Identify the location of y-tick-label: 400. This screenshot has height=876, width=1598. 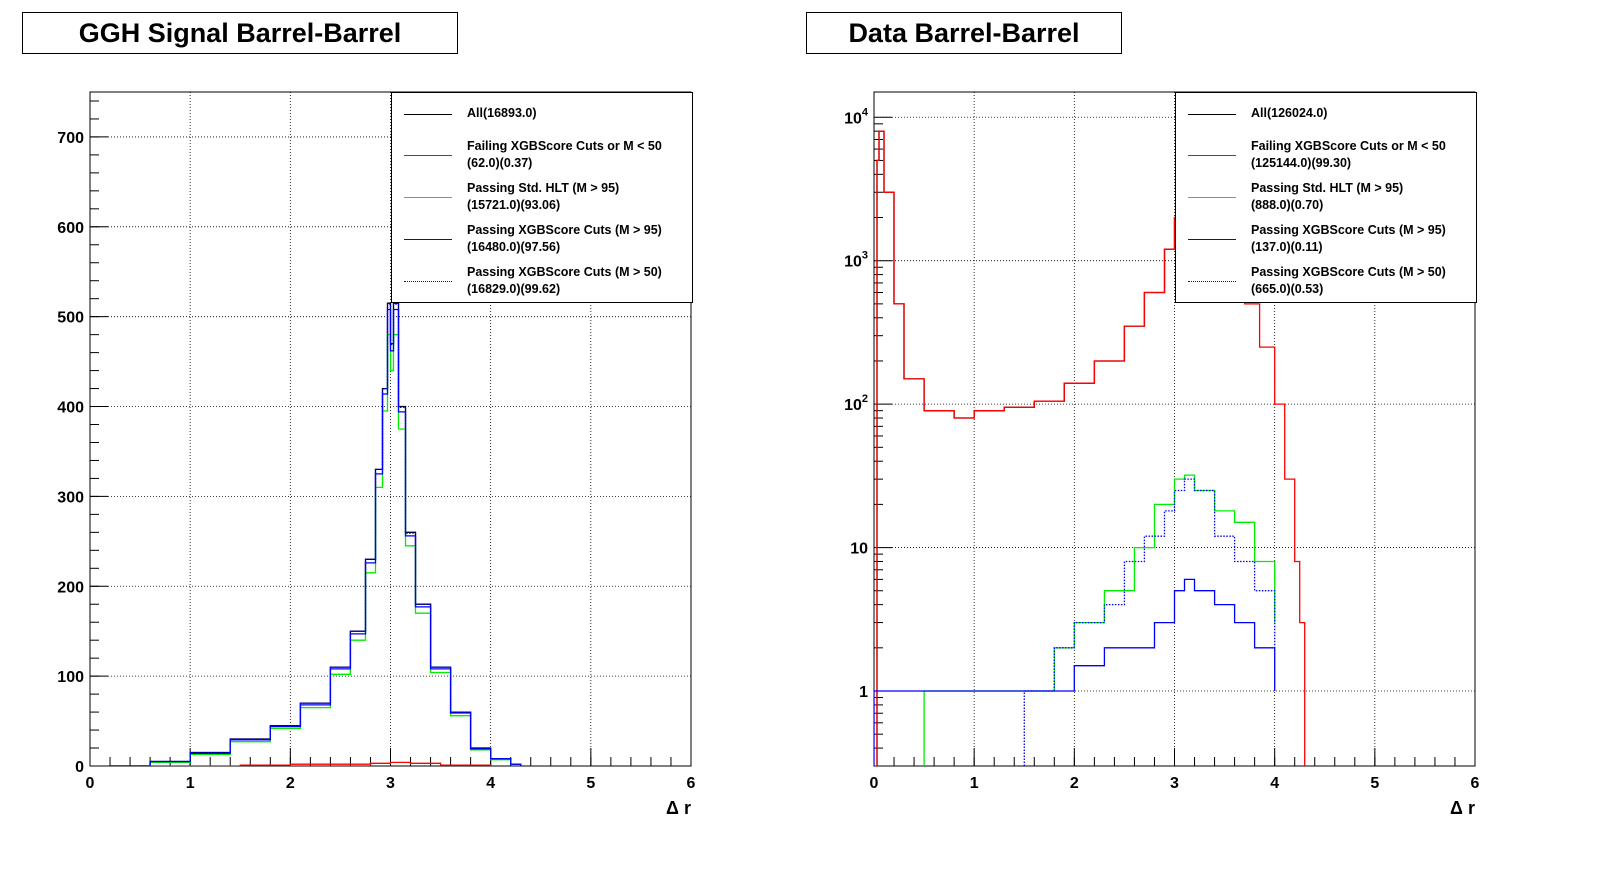
(70, 408).